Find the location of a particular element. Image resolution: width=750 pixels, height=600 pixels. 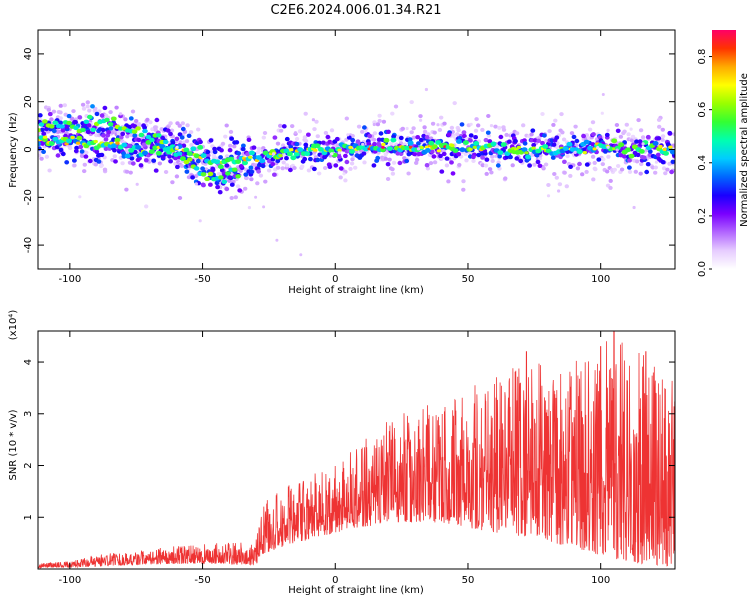

y-tick-label: 0 is located at coordinates (28, 149).